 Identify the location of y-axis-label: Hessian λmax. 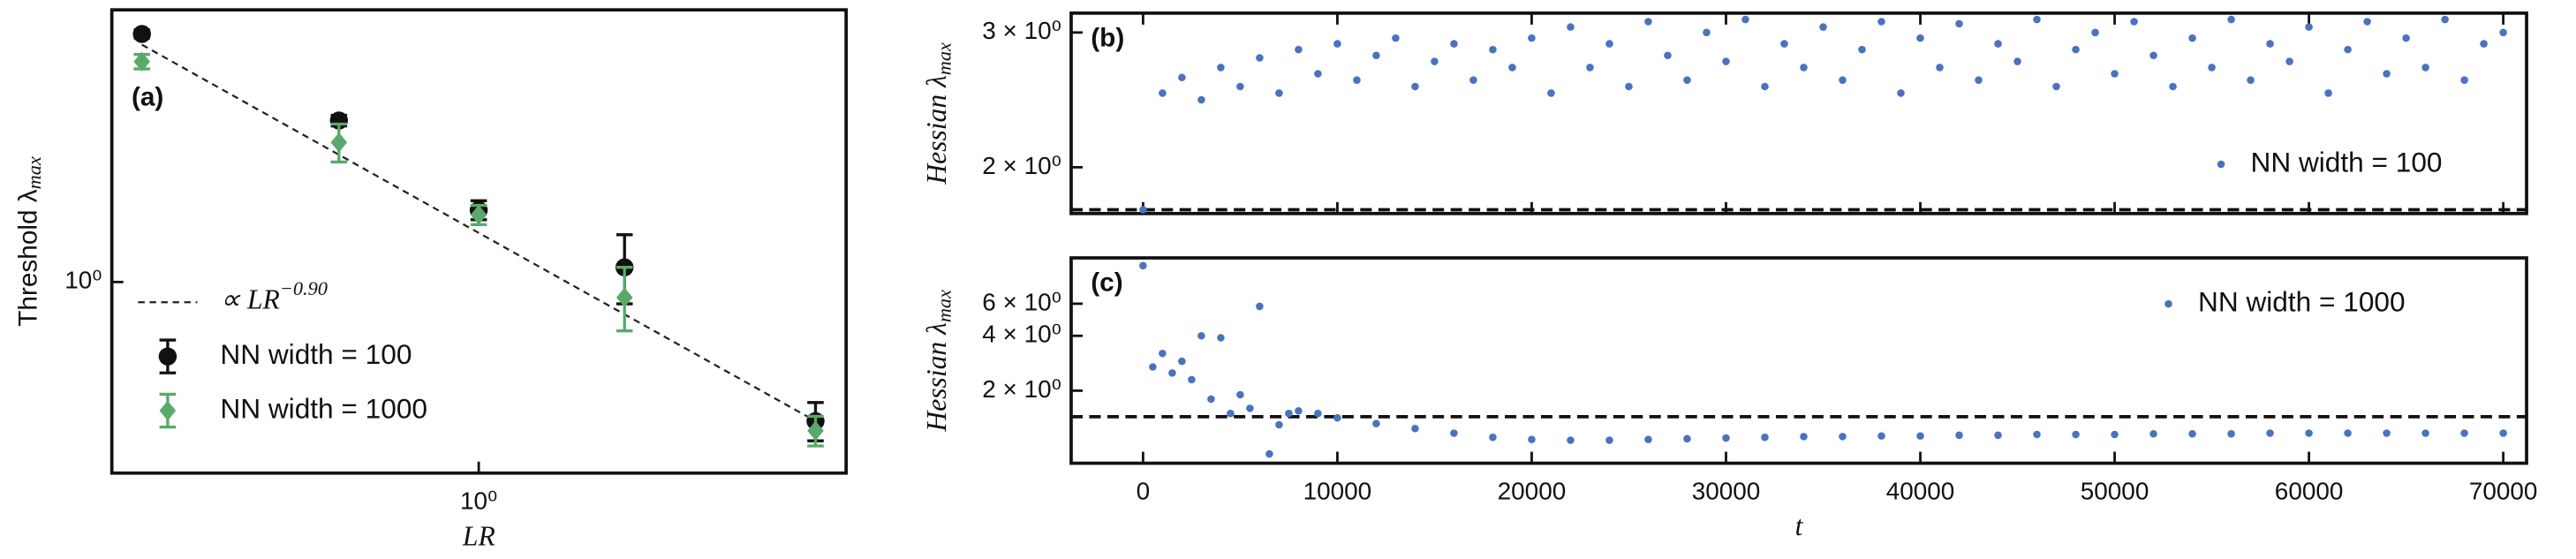
(938, 114).